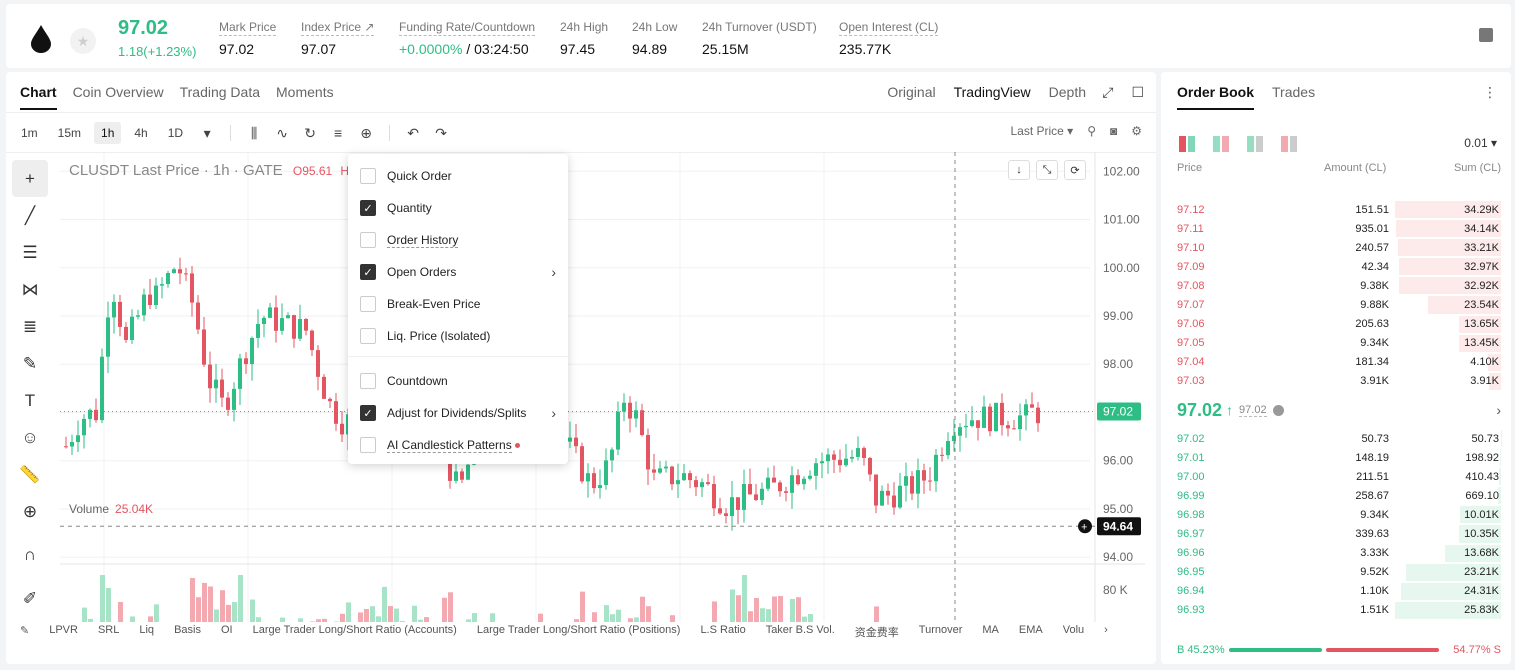  Describe the element at coordinates (30, 252) in the screenshot. I see `parallel-lines-icon: ☰` at that location.